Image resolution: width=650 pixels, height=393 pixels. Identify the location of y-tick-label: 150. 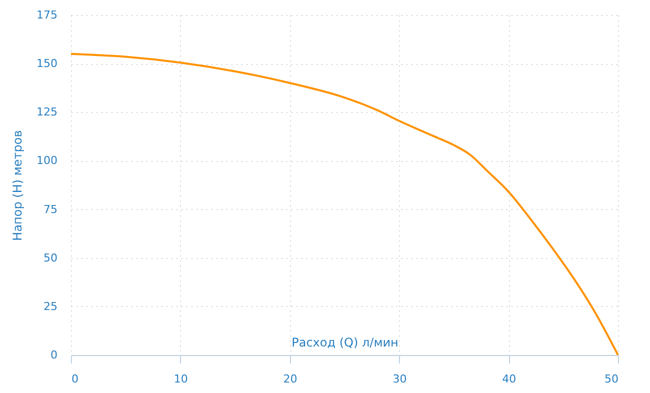
(47, 63).